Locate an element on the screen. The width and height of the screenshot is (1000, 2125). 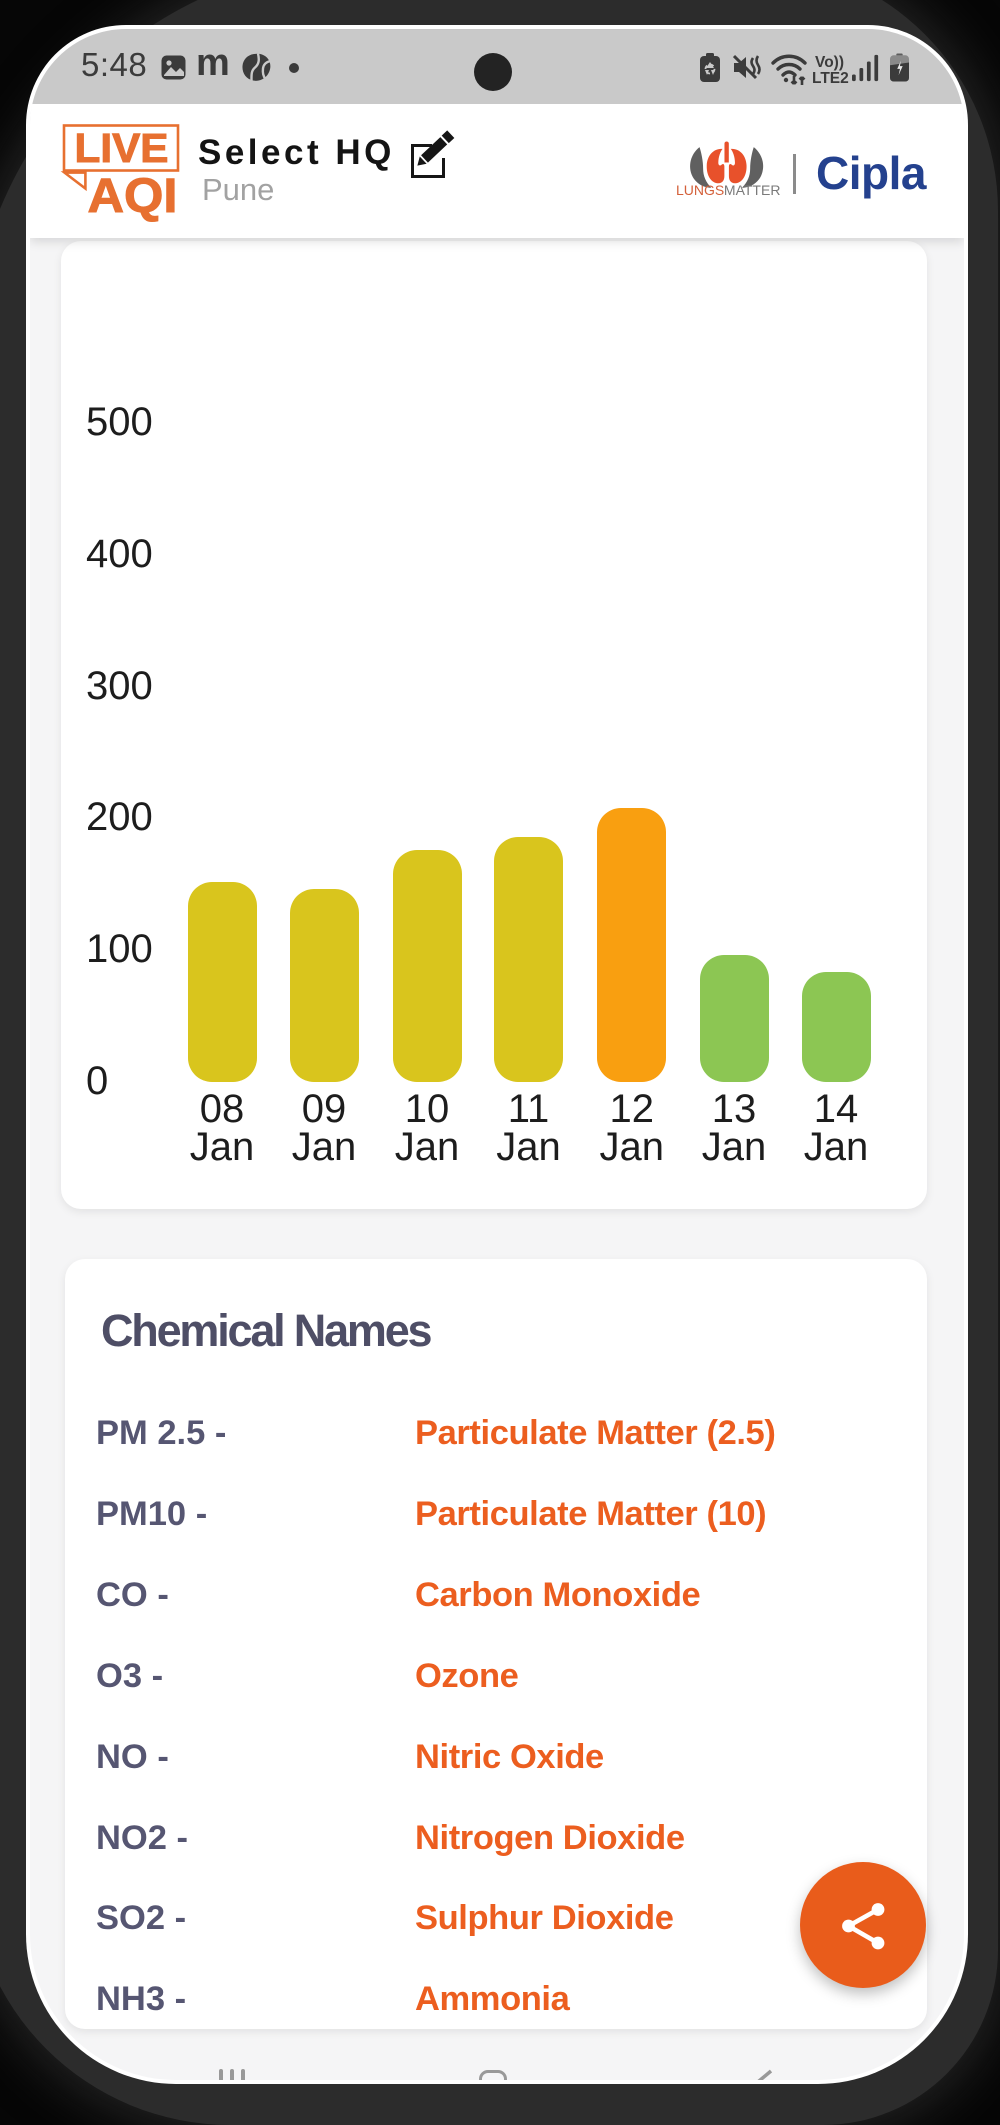
svg-text: LIVE is located at coordinates (122, 148).